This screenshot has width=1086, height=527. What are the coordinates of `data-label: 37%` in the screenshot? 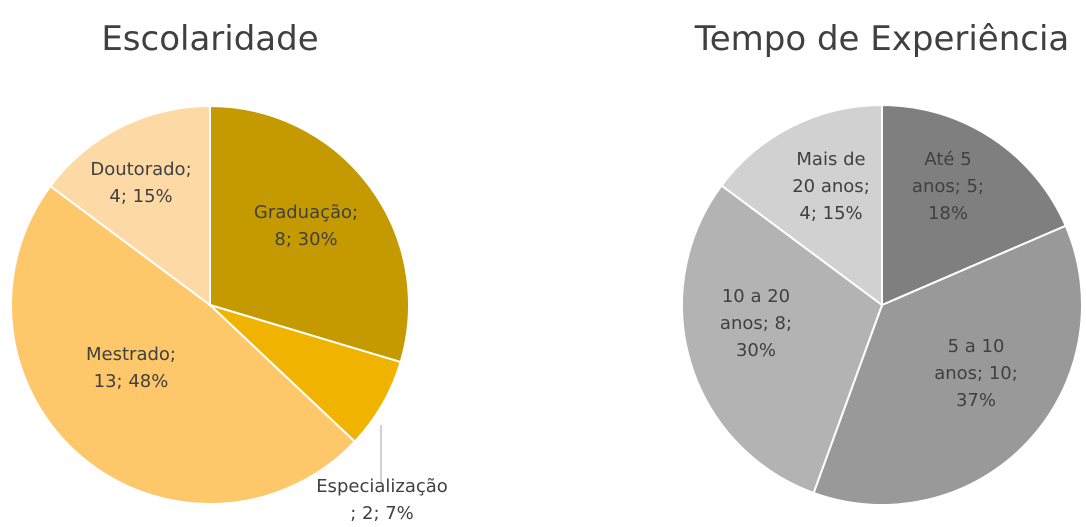 It's located at (976, 400).